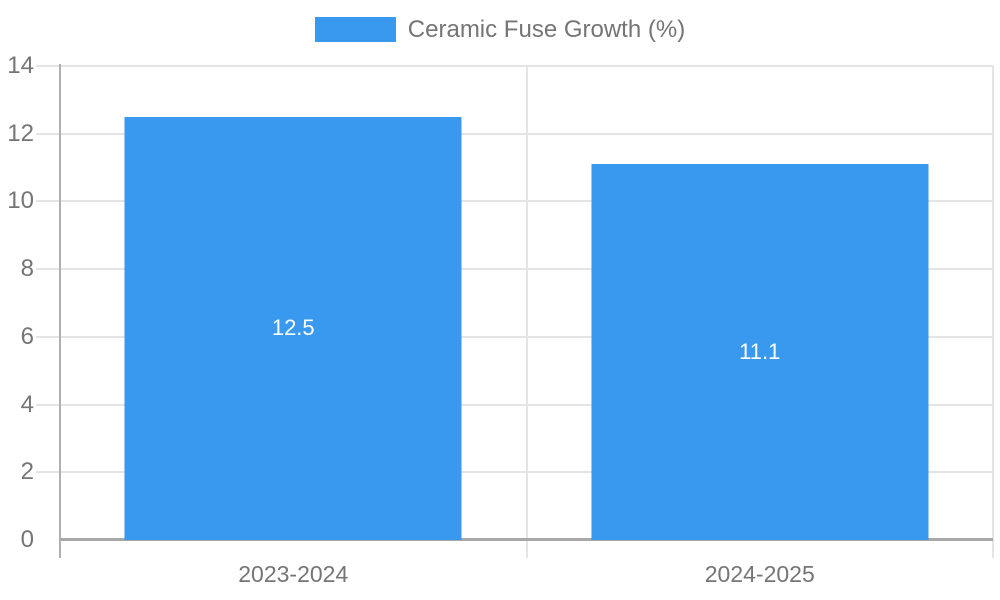  I want to click on legend-label: Ceramic Fuse Growth (%), so click(546, 29).